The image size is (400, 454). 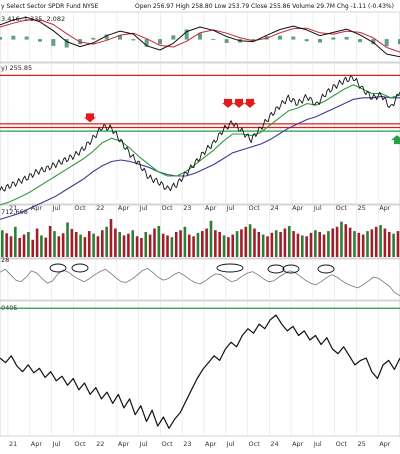 What do you see at coordinates (200, 238) in the screenshot?
I see `volume-panel` at bounding box center [200, 238].